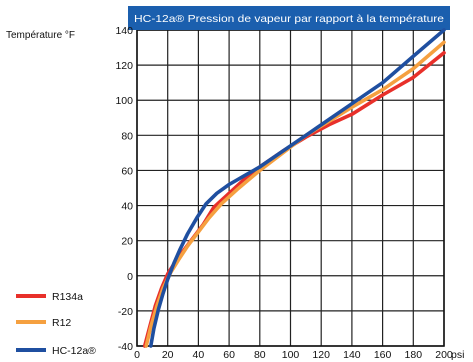  Describe the element at coordinates (124, 31) in the screenshot. I see `y-tick-label: 140` at that location.